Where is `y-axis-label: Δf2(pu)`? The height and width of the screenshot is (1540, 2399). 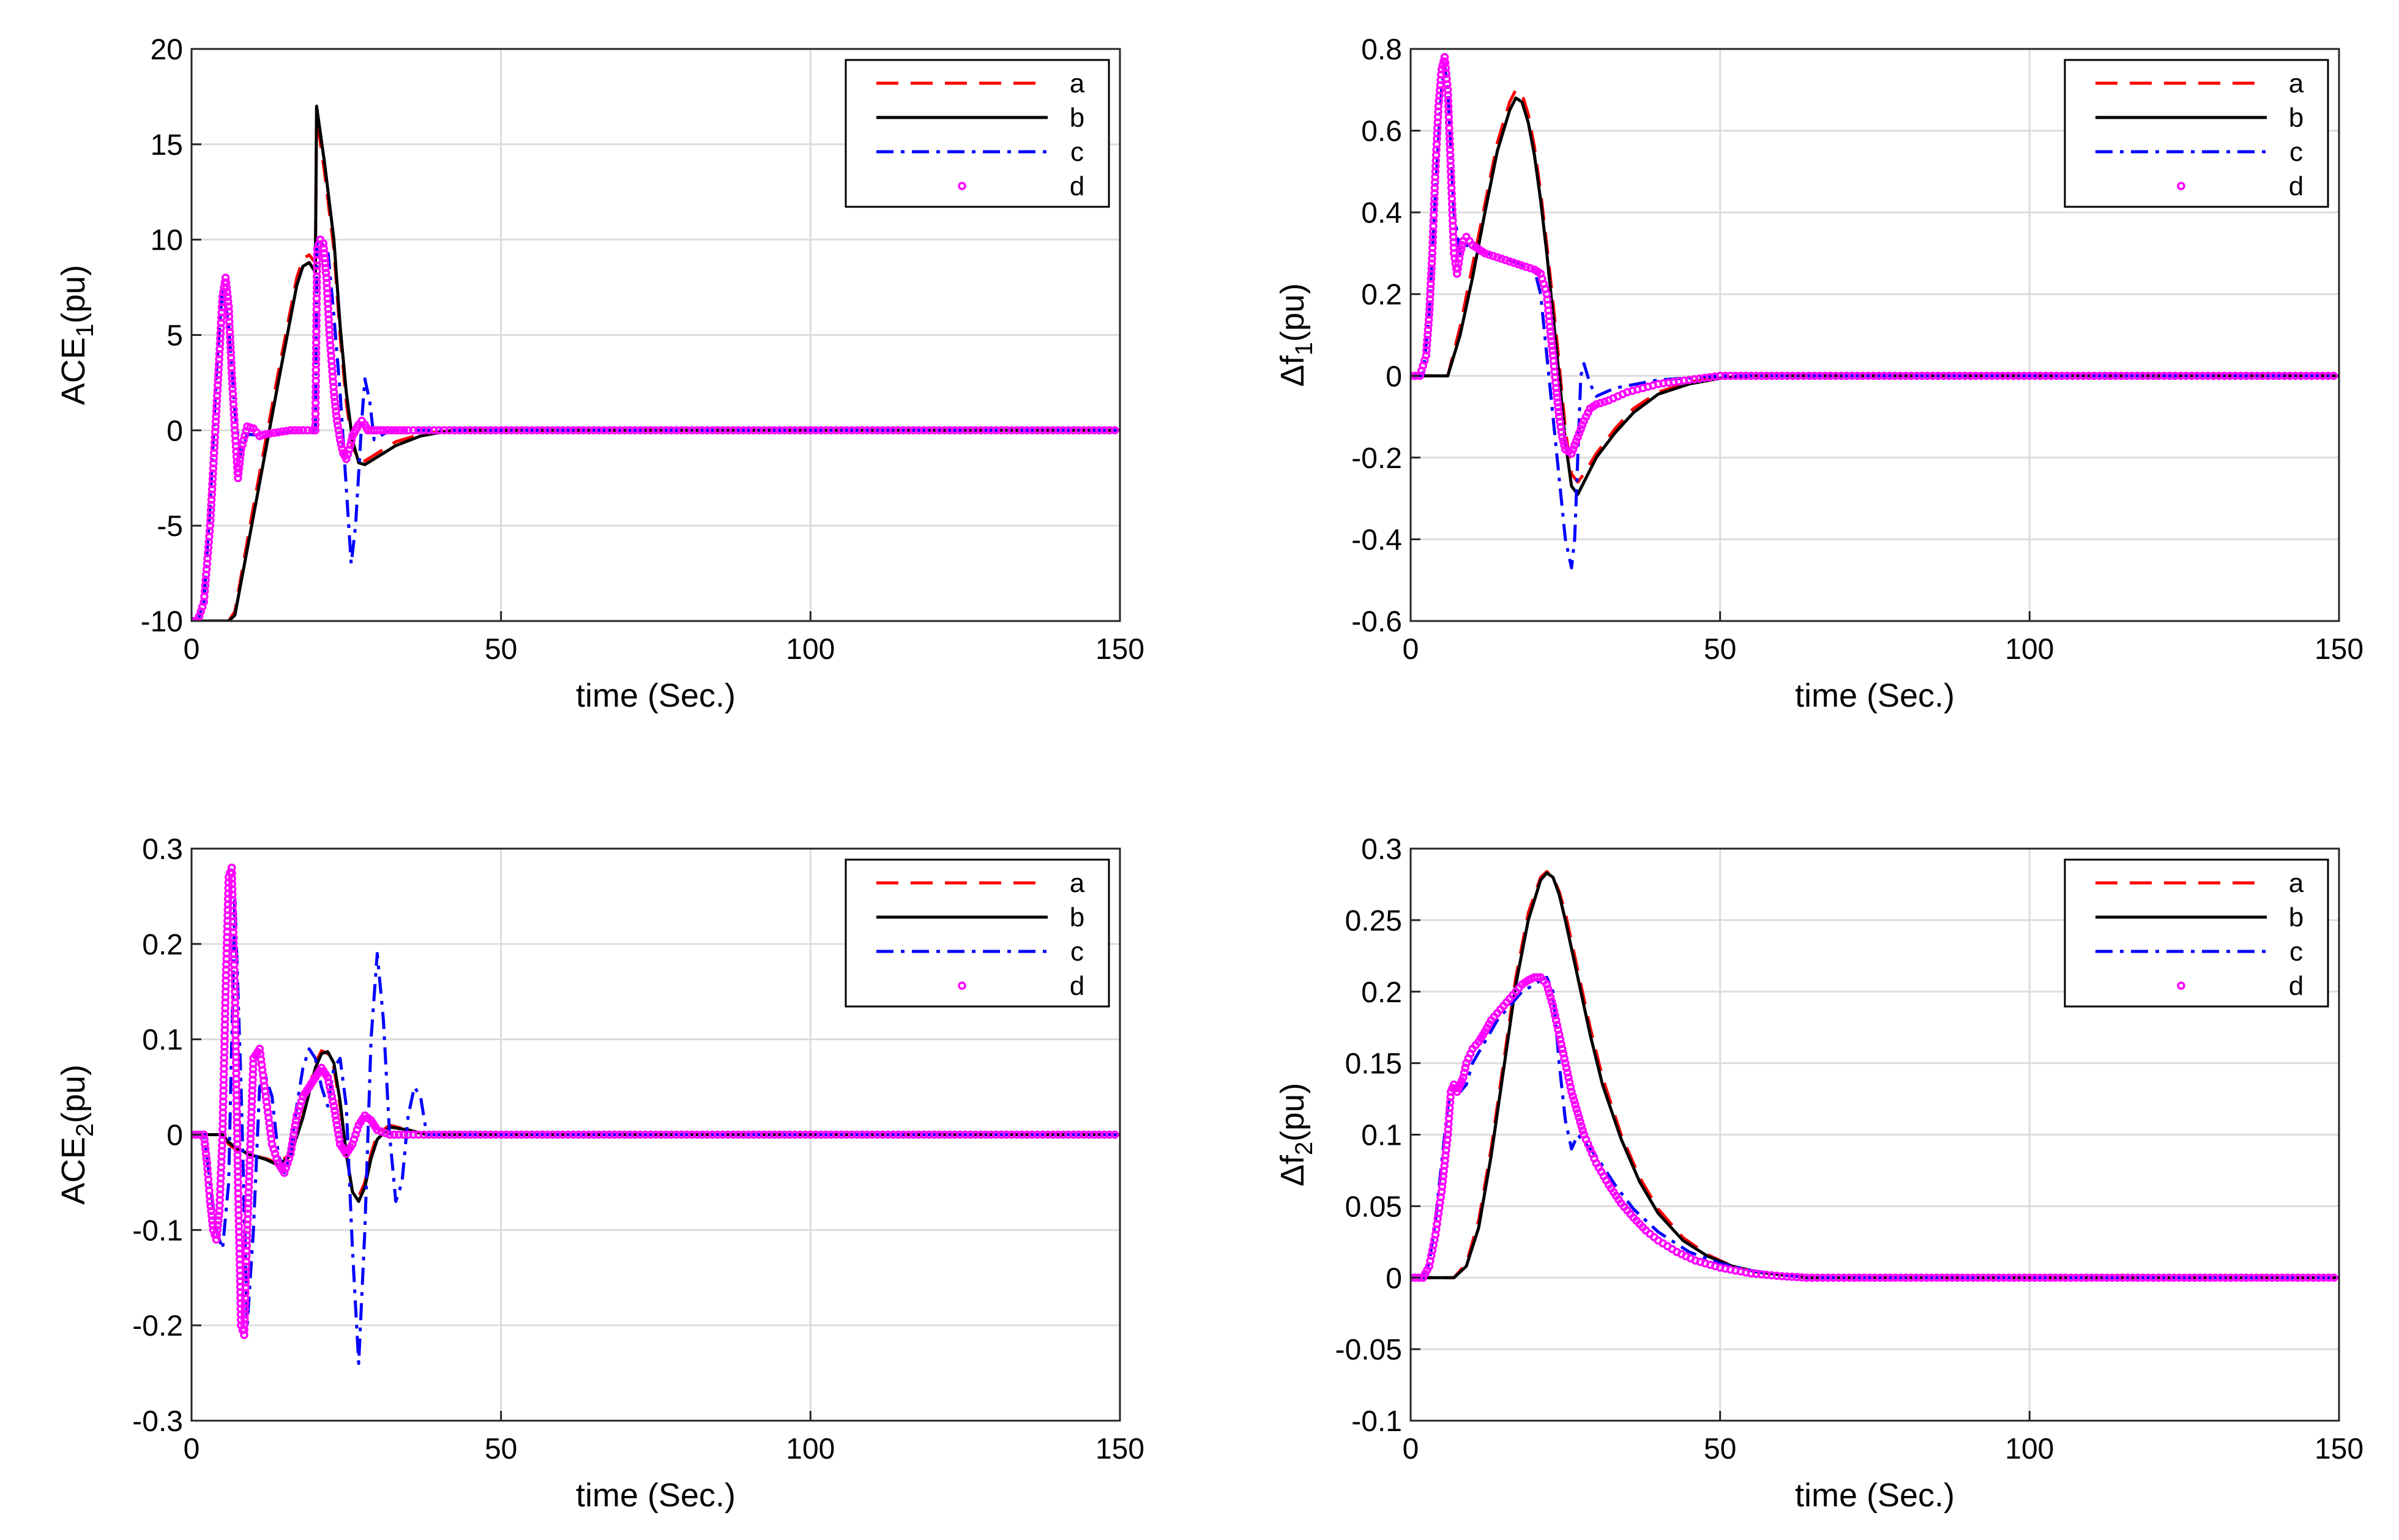 y-axis-label: Δf2(pu) is located at coordinates (1296, 1134).